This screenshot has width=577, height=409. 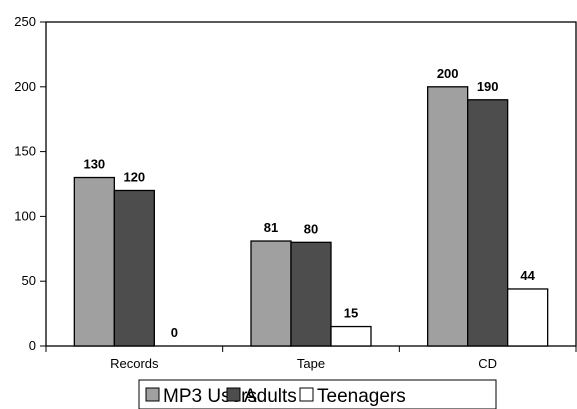 What do you see at coordinates (351, 336) in the screenshot?
I see `bar-teenagers-tape` at bounding box center [351, 336].